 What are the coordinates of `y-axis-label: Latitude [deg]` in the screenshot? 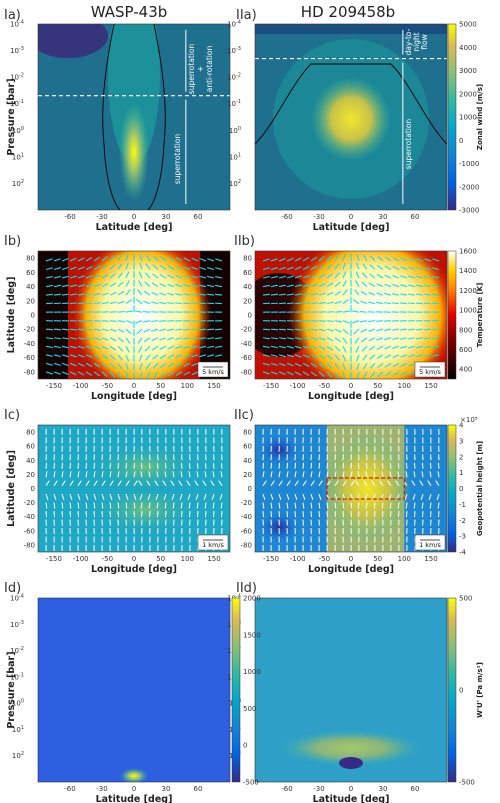 It's located at (11, 488).